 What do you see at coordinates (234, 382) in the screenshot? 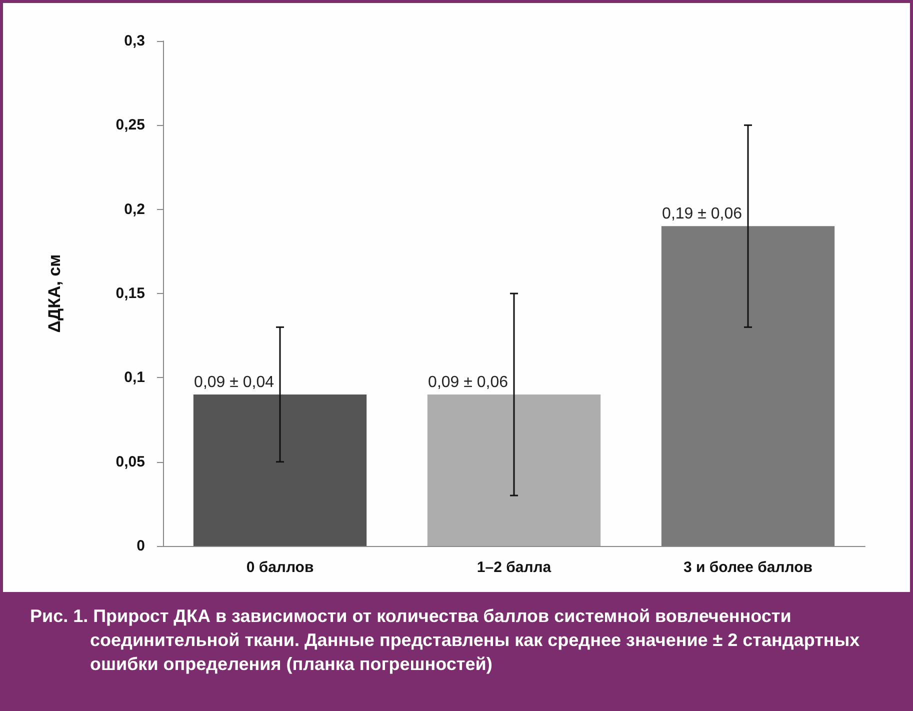
I see `data-label: 0,09 ± 0,04` at bounding box center [234, 382].